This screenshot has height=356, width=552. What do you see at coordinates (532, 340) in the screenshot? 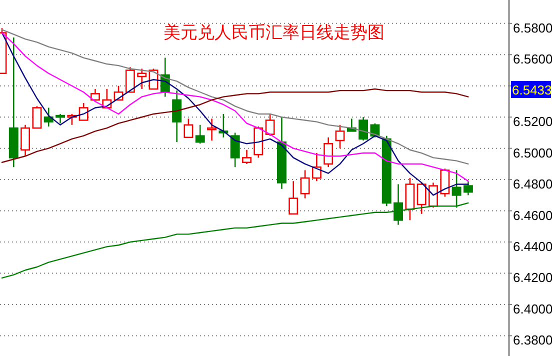
I see `y-tick-label: 6.3800` at bounding box center [532, 340].